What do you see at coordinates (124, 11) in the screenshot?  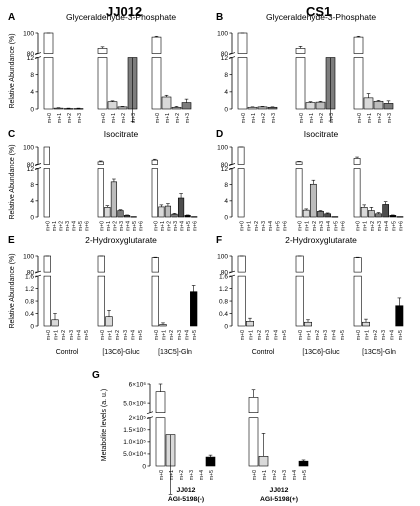 I see `column-title-jj012: JJ012` at bounding box center [124, 11].